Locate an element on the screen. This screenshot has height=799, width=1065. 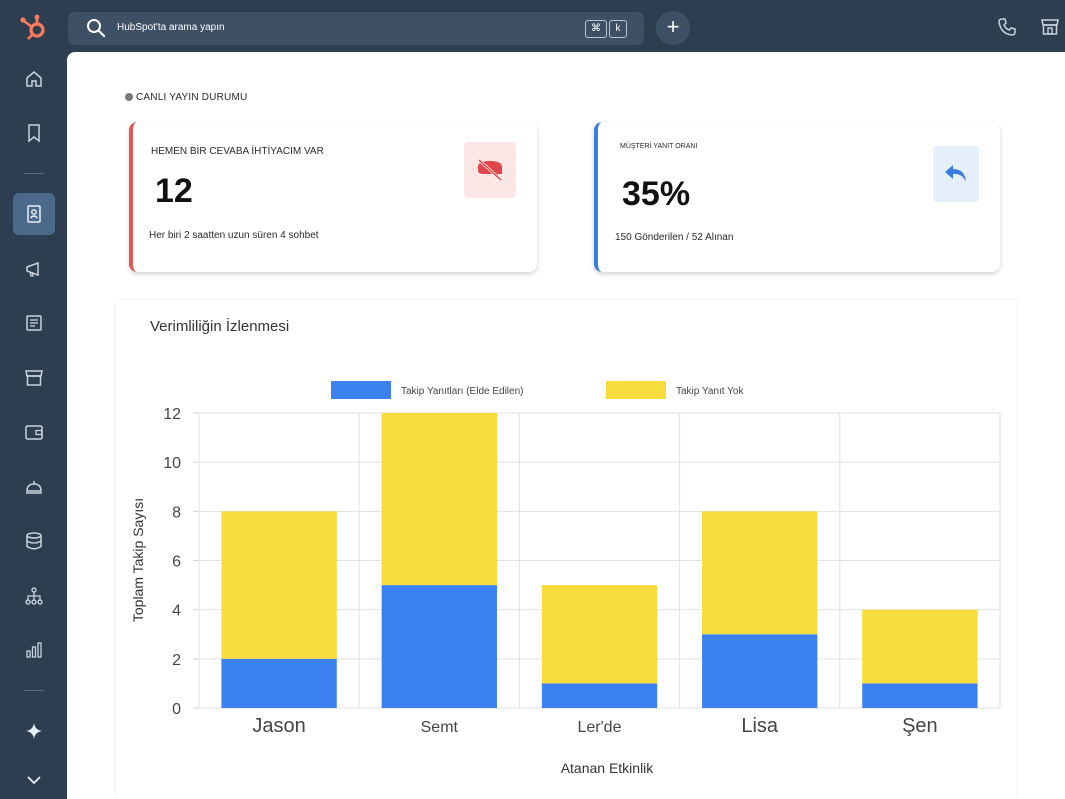
sidebar-item-service is located at coordinates (34, 487).